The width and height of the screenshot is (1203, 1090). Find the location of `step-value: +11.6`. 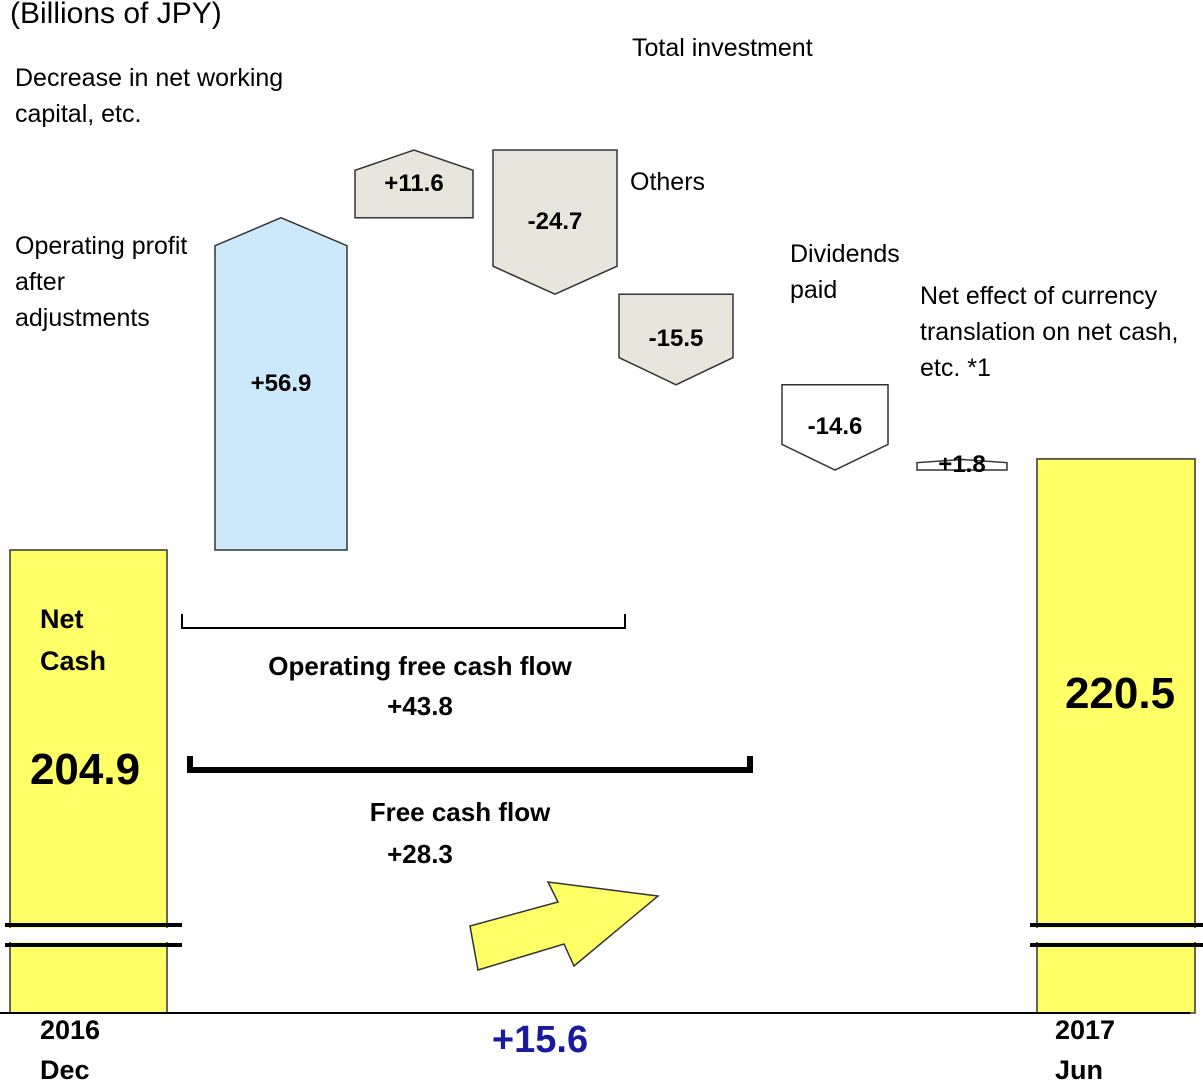

step-value: +11.6 is located at coordinates (414, 183).